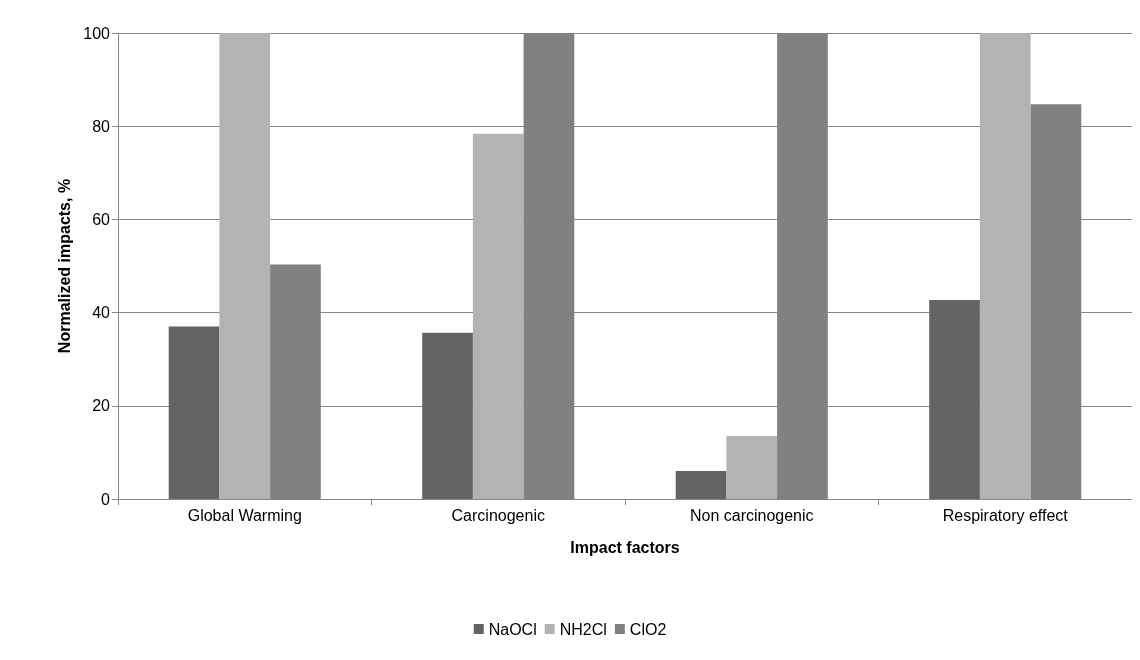 The image size is (1140, 660). I want to click on y-tick-label: 100, so click(97, 33).